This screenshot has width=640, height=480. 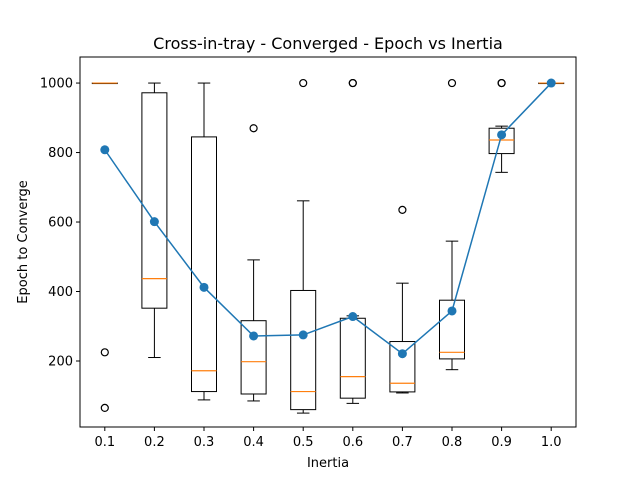 What do you see at coordinates (501, 442) in the screenshot?
I see `x-tick-label: 0.9` at bounding box center [501, 442].